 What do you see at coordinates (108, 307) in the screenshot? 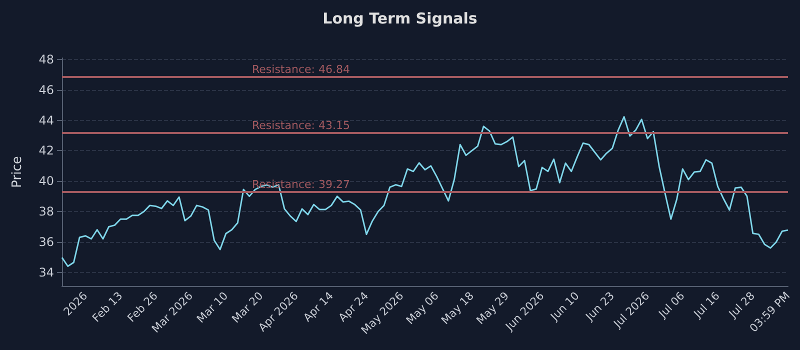
I see `x-tick-label: Feb 13` at bounding box center [108, 307].